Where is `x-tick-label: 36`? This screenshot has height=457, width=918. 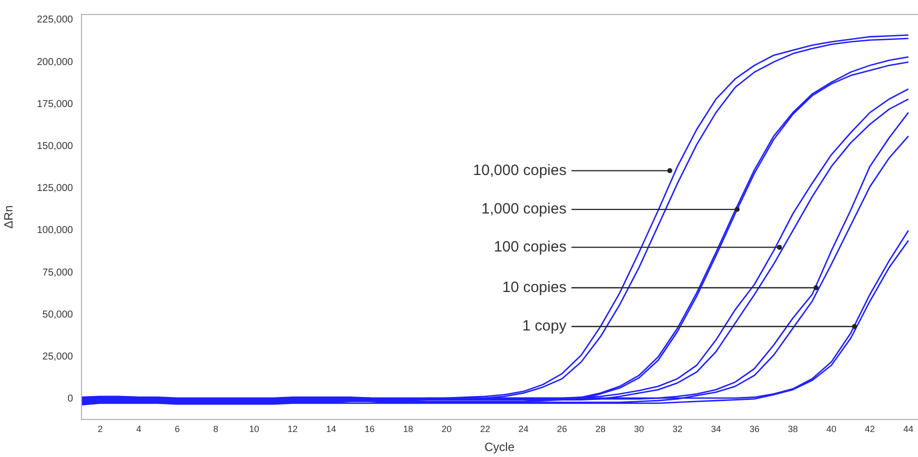
x-tick-label: 36 is located at coordinates (754, 429).